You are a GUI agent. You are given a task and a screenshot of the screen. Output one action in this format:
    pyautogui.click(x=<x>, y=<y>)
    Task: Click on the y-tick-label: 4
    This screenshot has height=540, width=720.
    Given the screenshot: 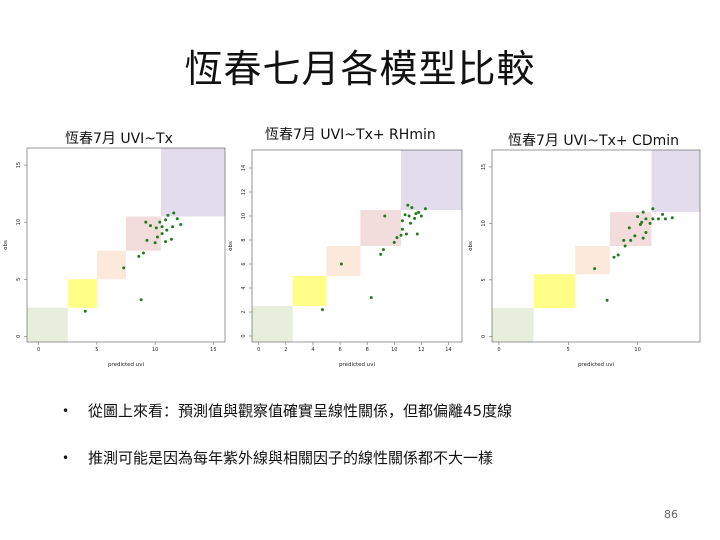 What is the action you would take?
    pyautogui.click(x=244, y=287)
    